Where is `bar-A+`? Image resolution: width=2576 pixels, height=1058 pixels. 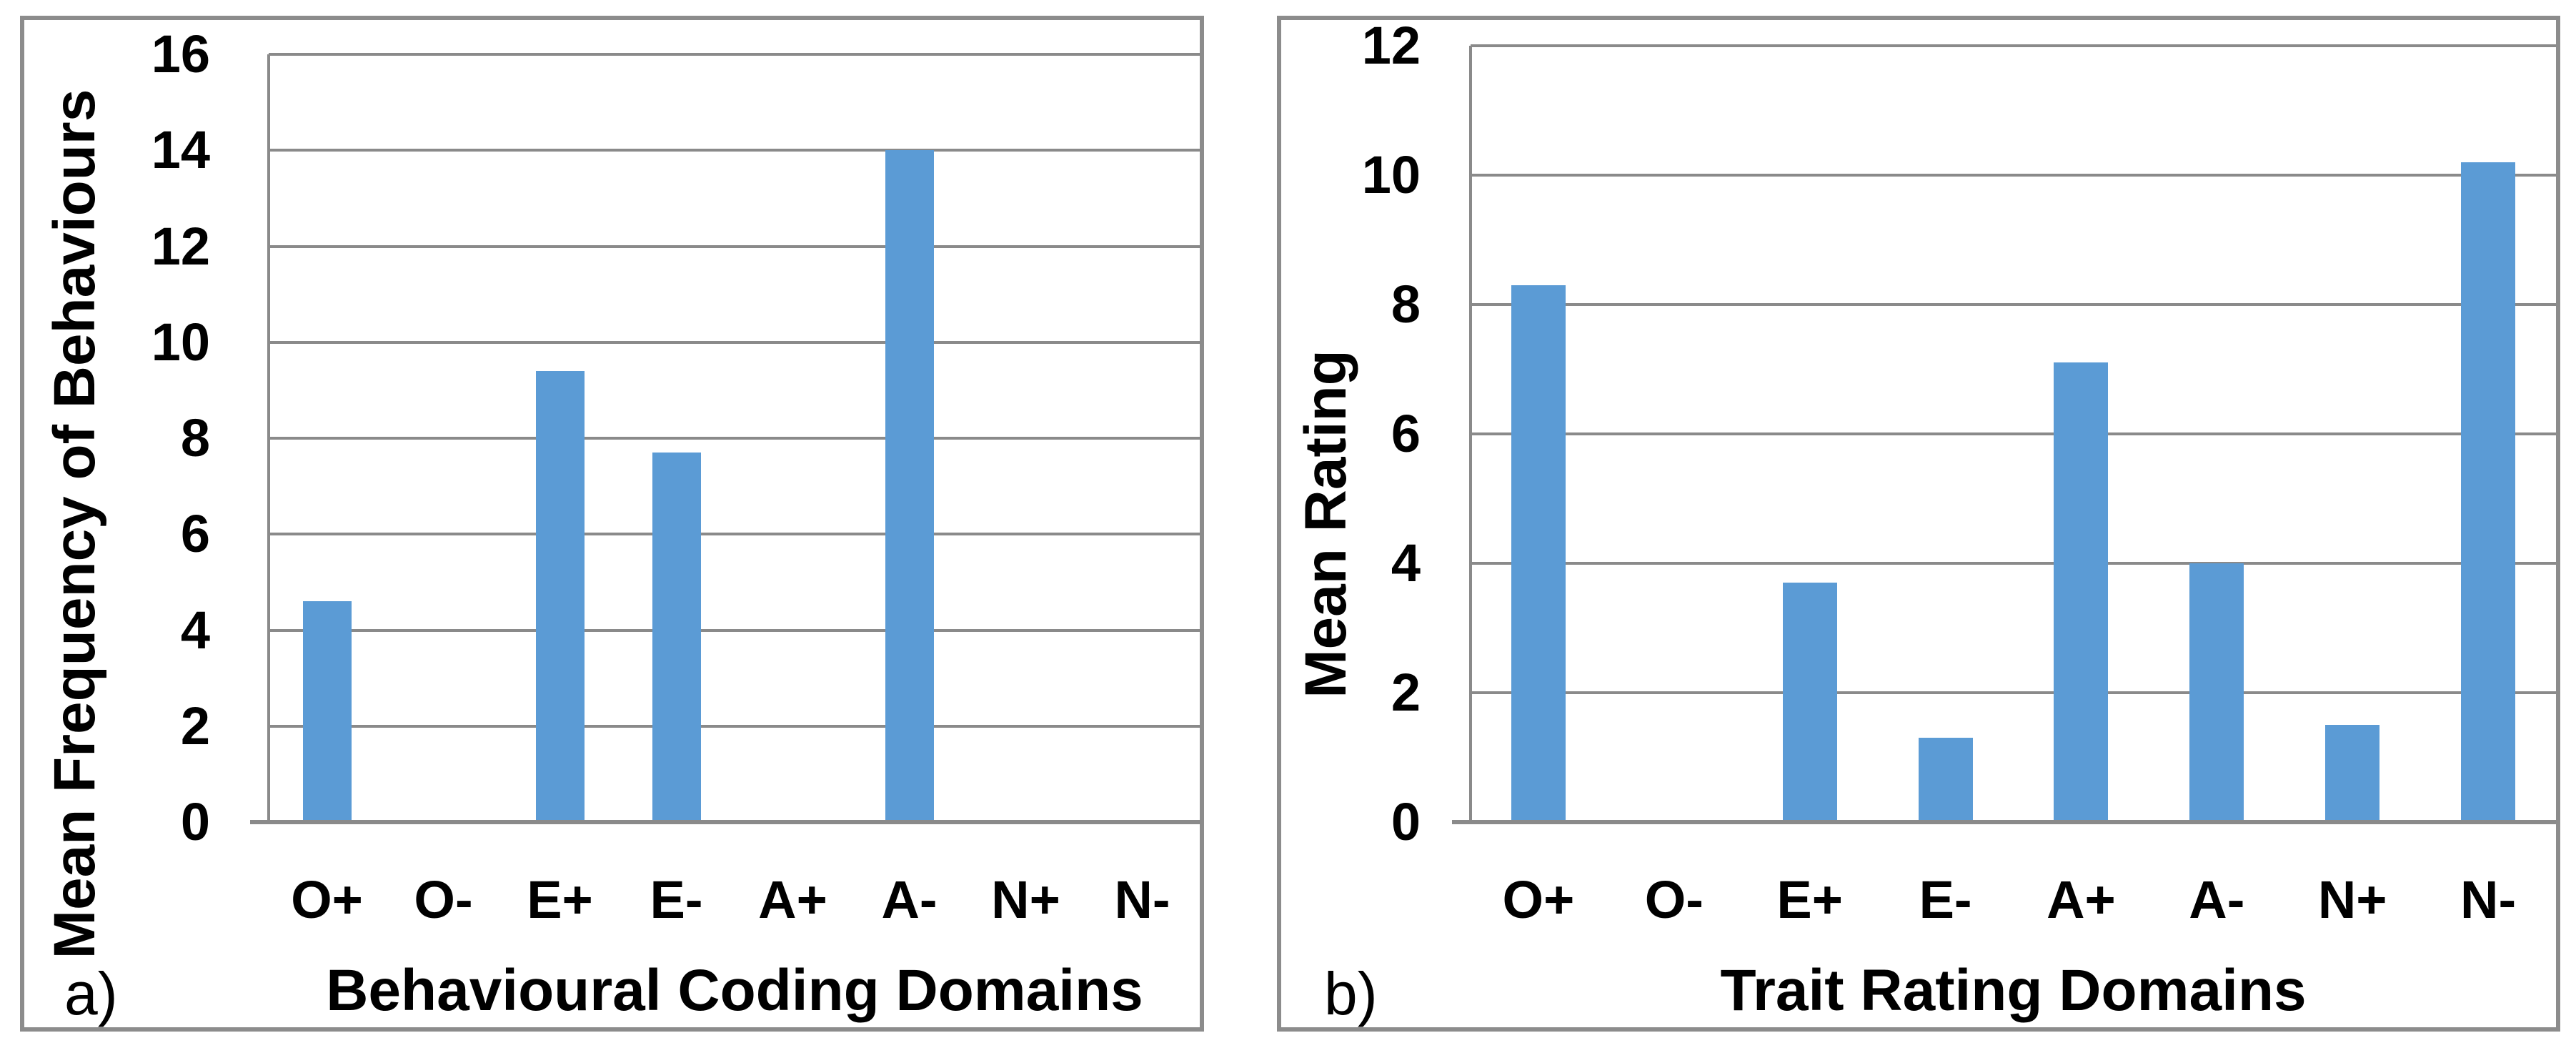
bar-A+ is located at coordinates (2081, 592).